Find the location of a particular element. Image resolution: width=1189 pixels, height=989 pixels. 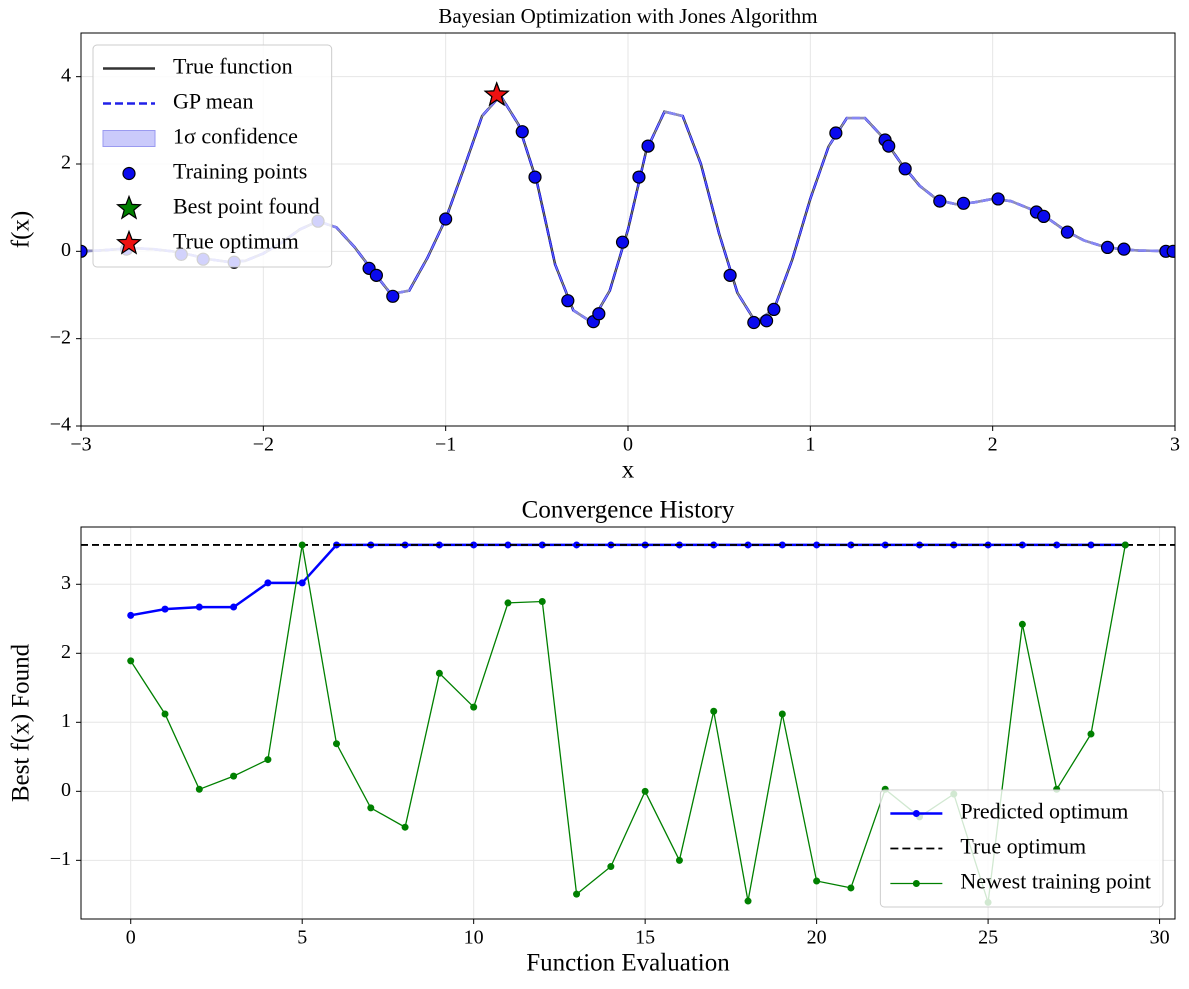

x-tick-label: −1 is located at coordinates (445, 445).